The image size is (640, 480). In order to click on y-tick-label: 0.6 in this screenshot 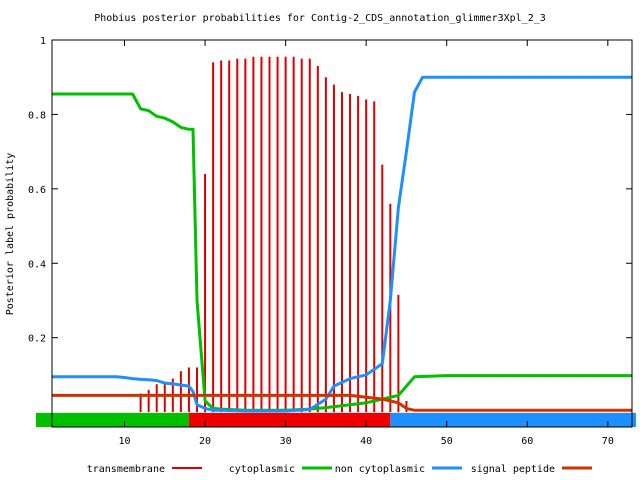, I will do `click(37, 190)`.